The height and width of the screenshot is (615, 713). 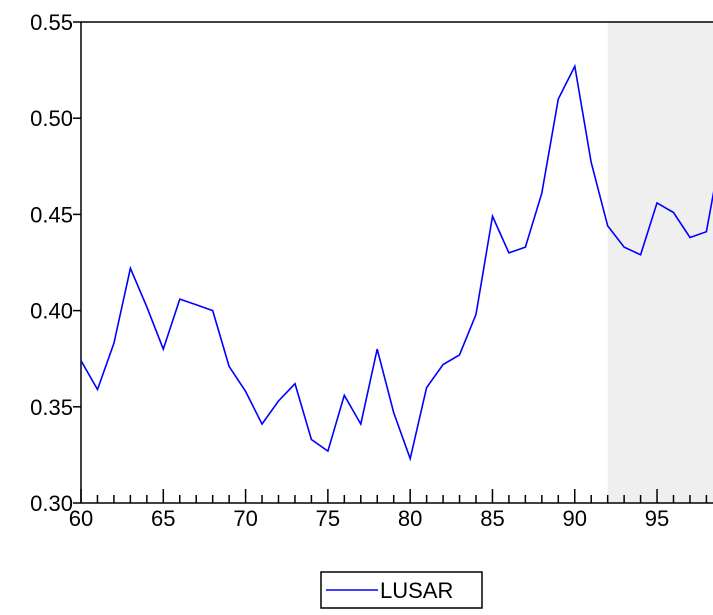 I want to click on x-axis: 60 65 70 75 80 85 90 95, so click(x=388, y=510).